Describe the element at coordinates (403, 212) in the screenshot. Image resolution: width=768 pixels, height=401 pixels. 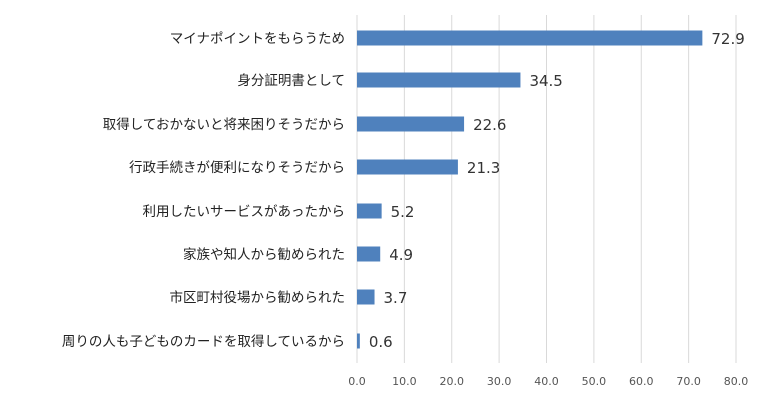
I see `data-label: 5.2` at that location.